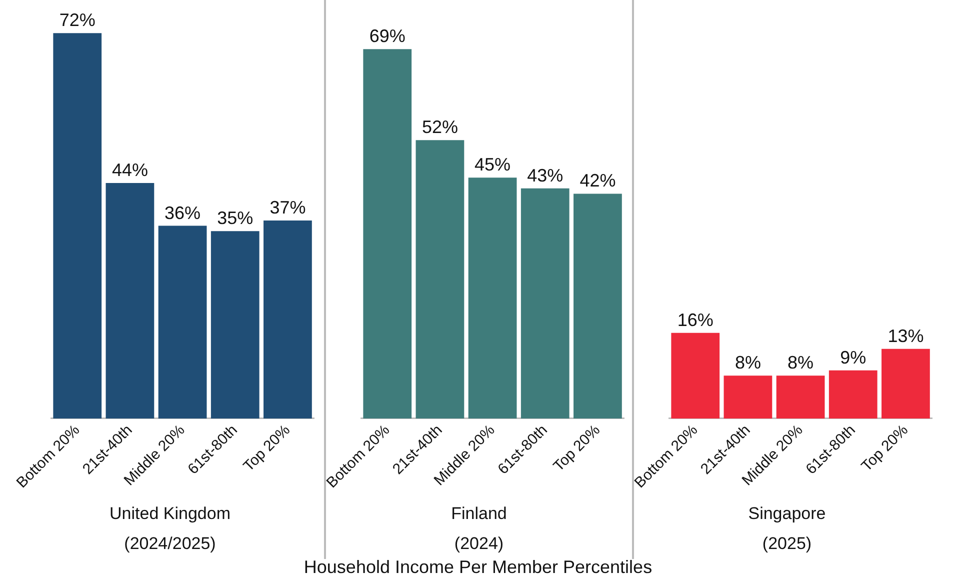  Describe the element at coordinates (387, 36) in the screenshot. I see `data-label: 69%` at that location.